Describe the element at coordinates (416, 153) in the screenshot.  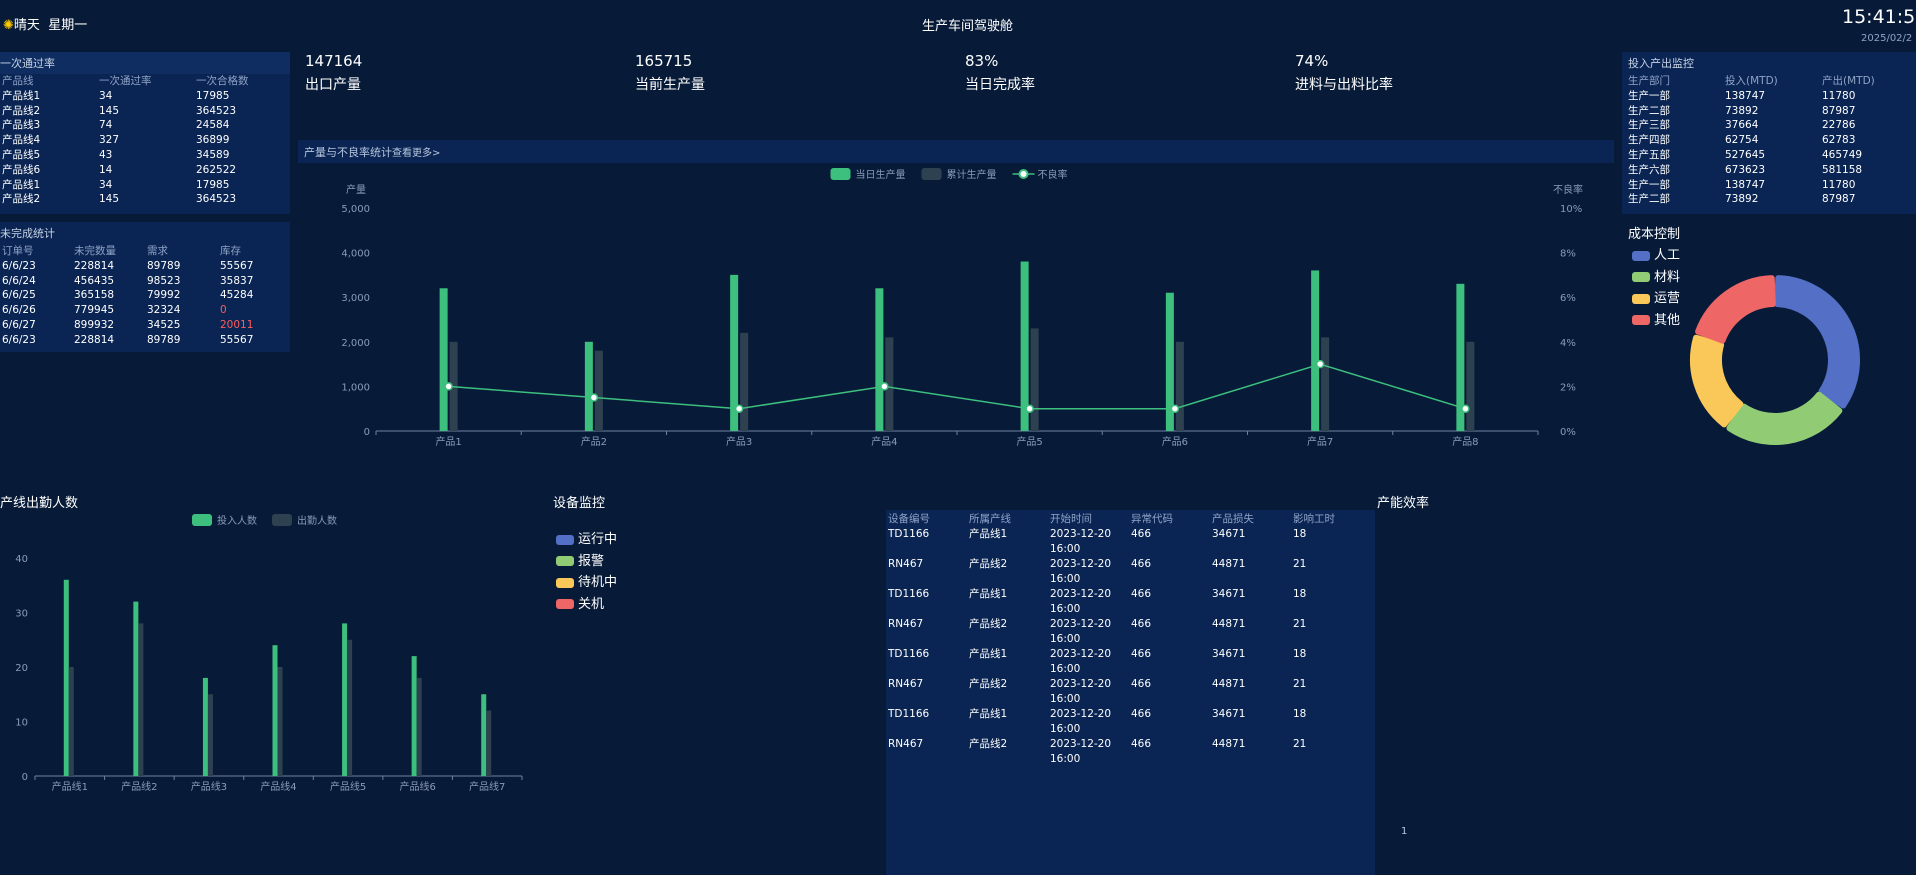
I see `view-more-link: 查看更多>` at that location.